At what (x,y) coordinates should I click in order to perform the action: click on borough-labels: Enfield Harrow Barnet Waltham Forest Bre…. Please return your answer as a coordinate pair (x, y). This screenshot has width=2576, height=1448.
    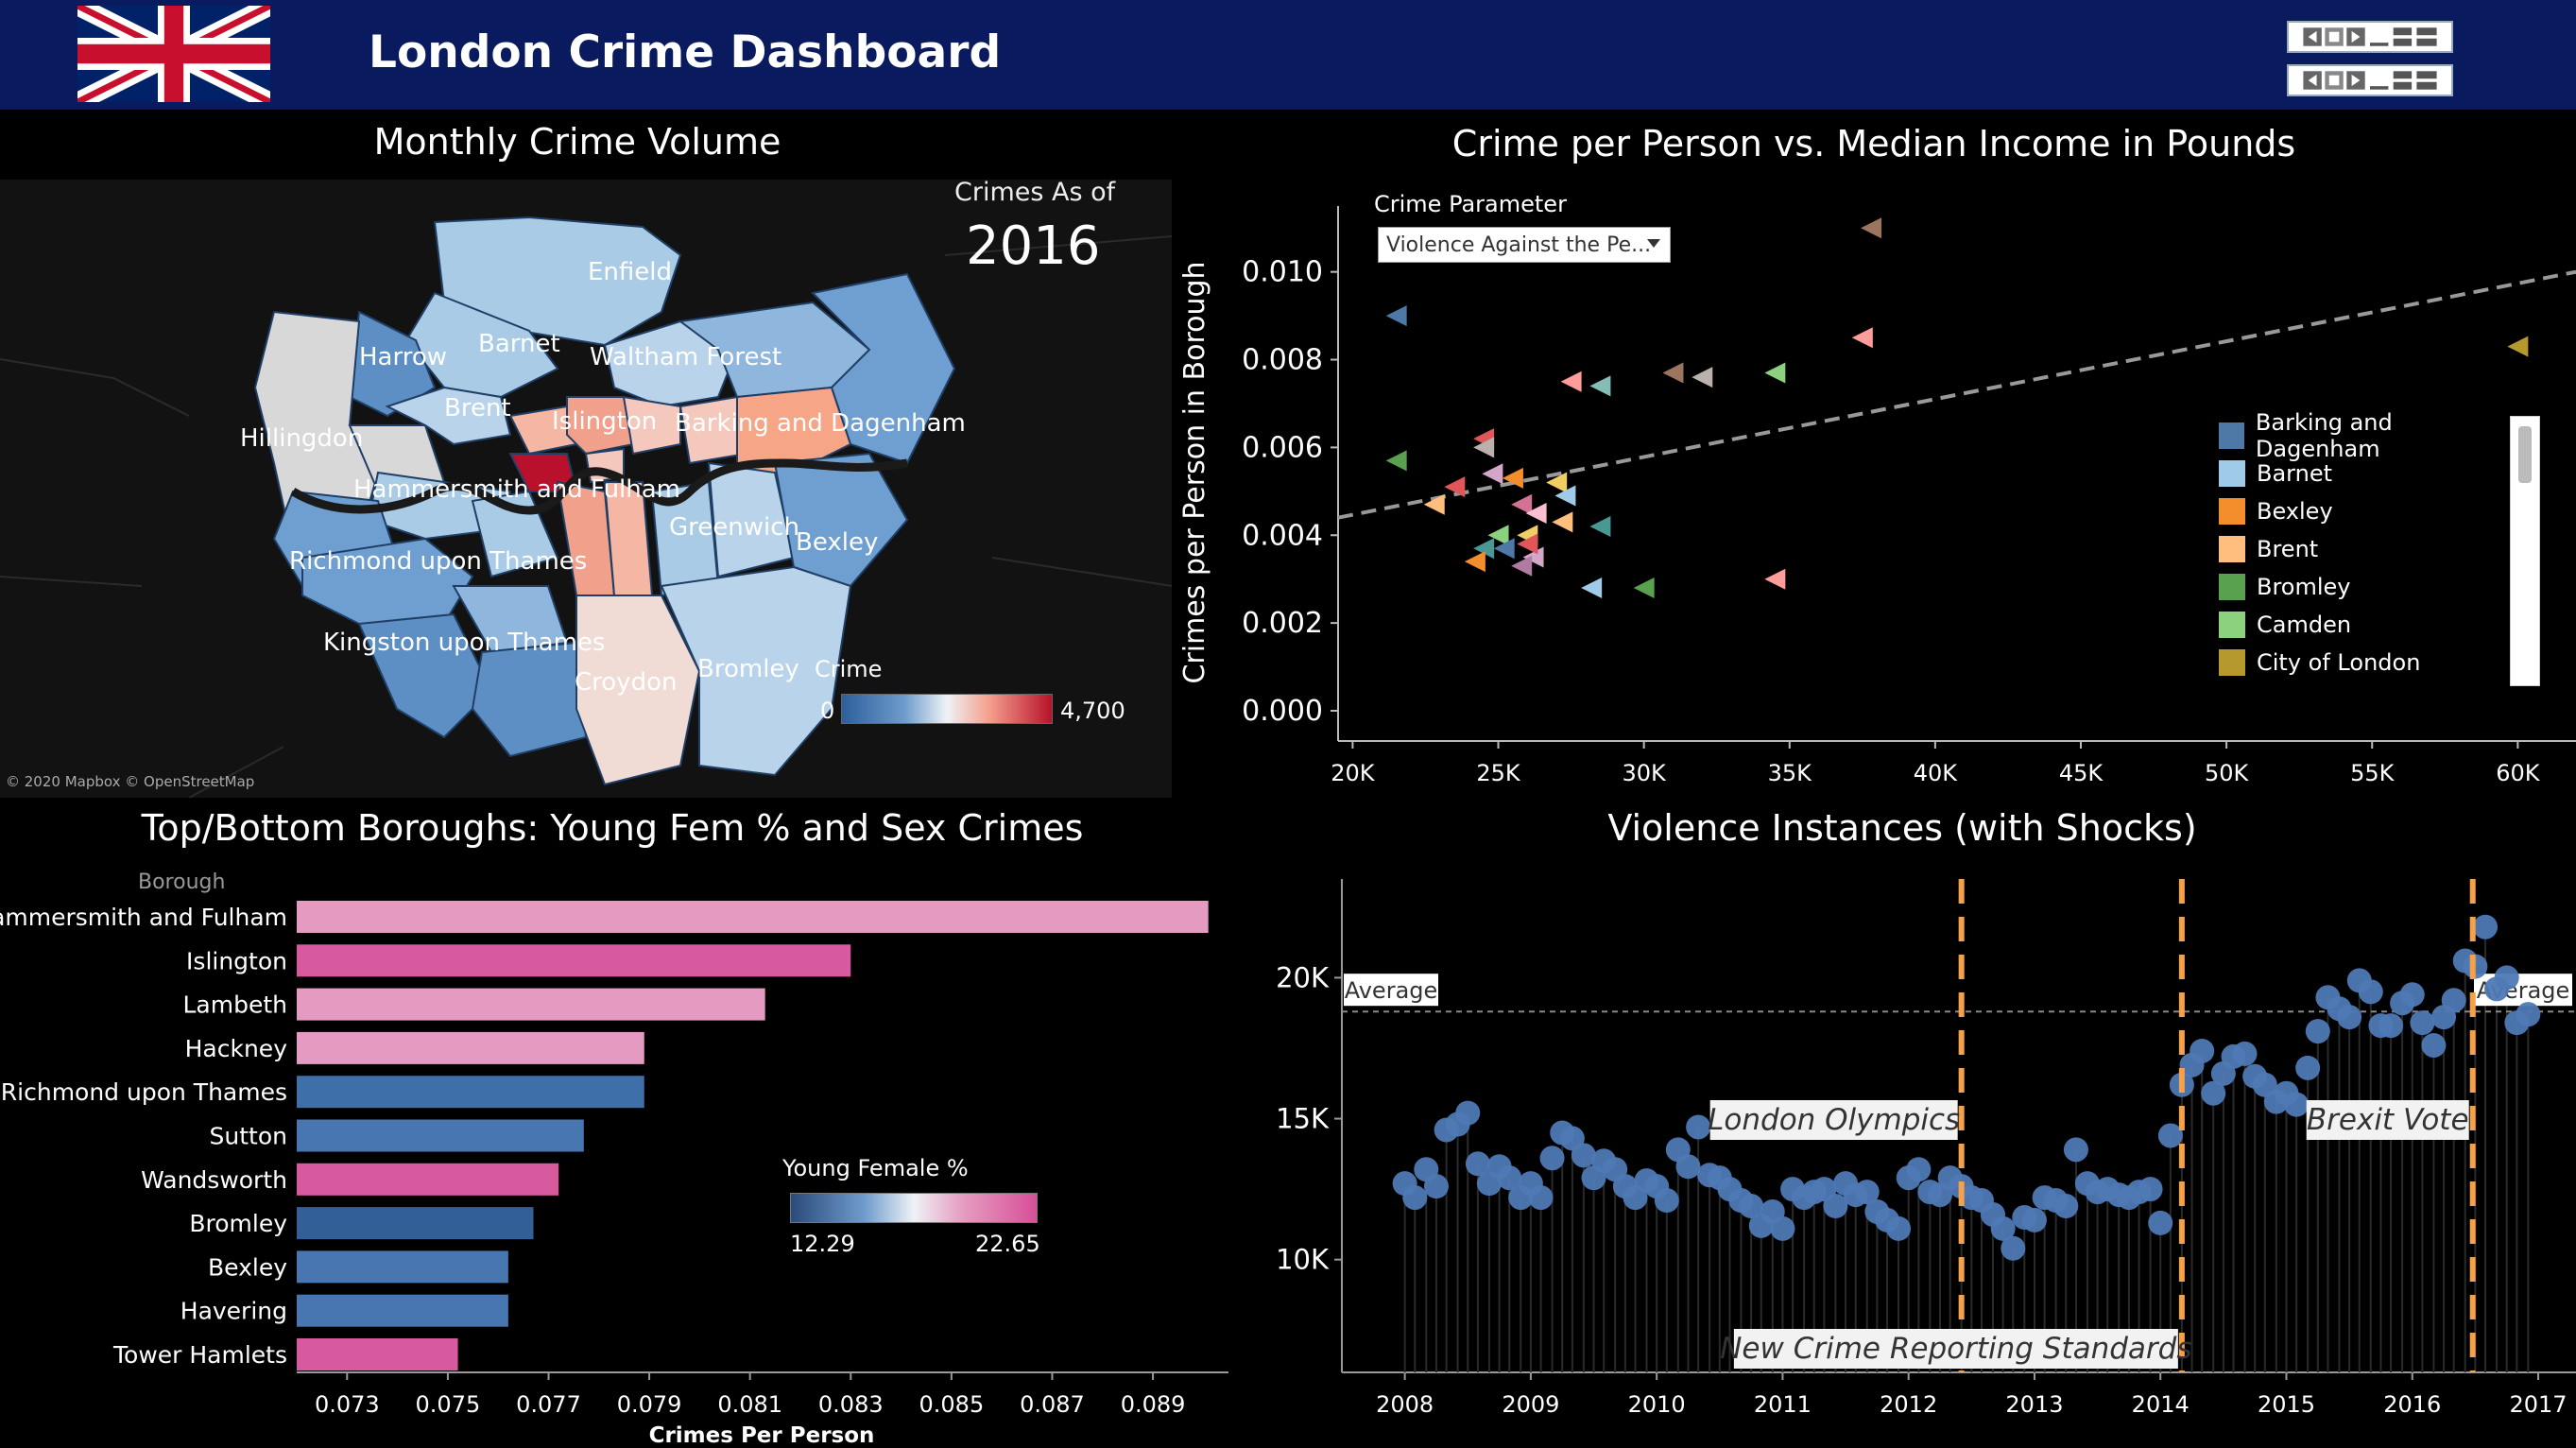
    Looking at the image, I should click on (603, 477).